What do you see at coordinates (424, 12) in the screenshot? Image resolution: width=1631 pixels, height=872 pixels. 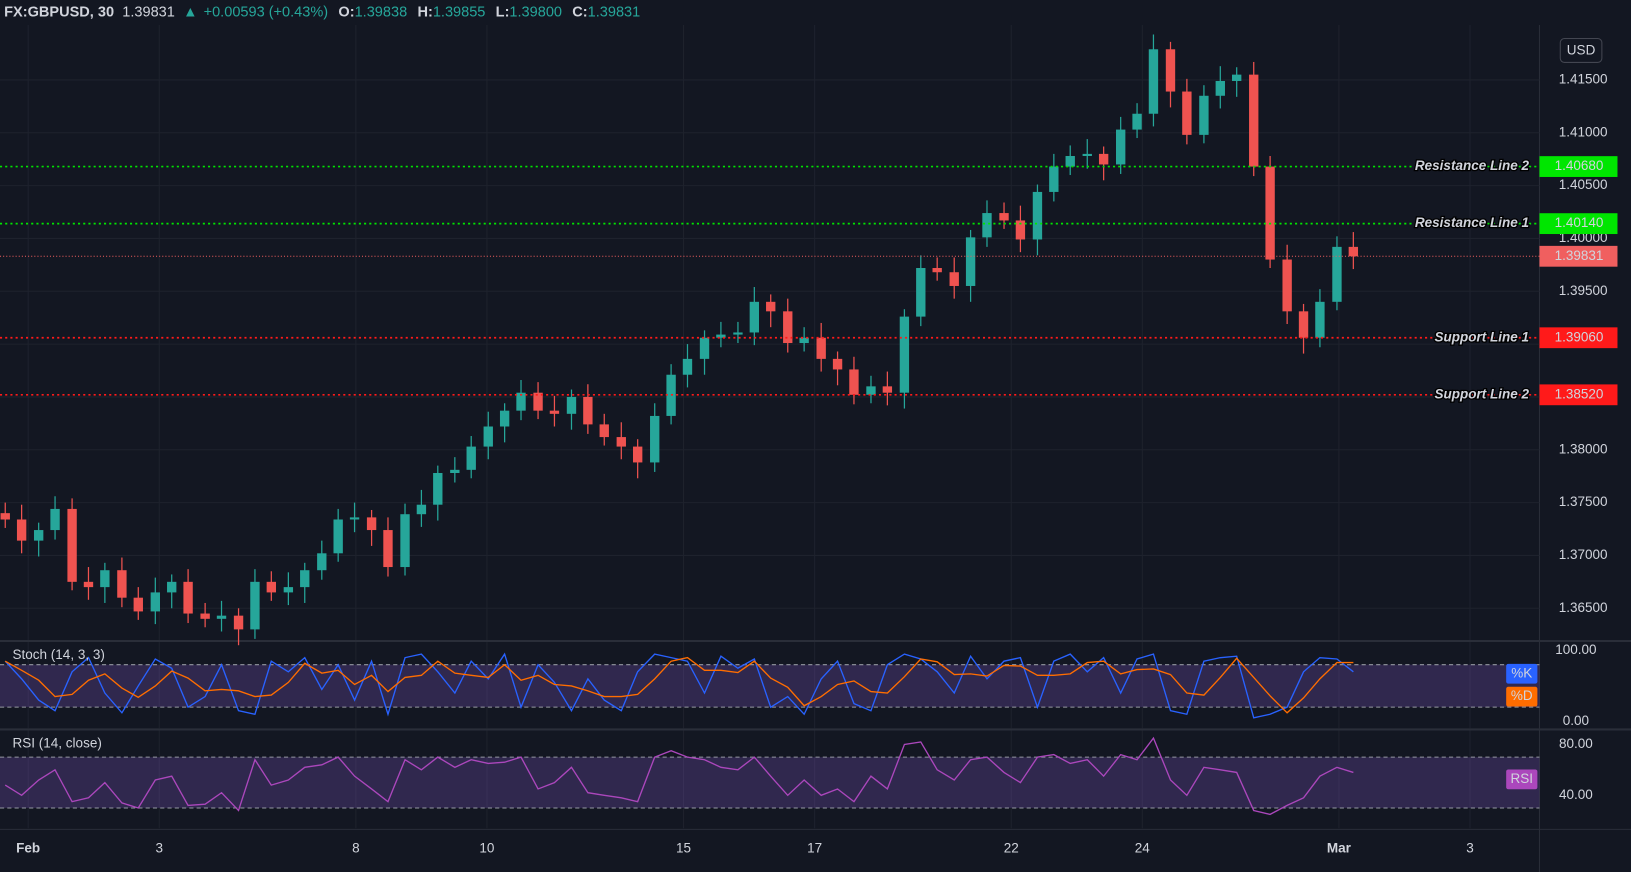 I see `ohlc-key: H:` at bounding box center [424, 12].